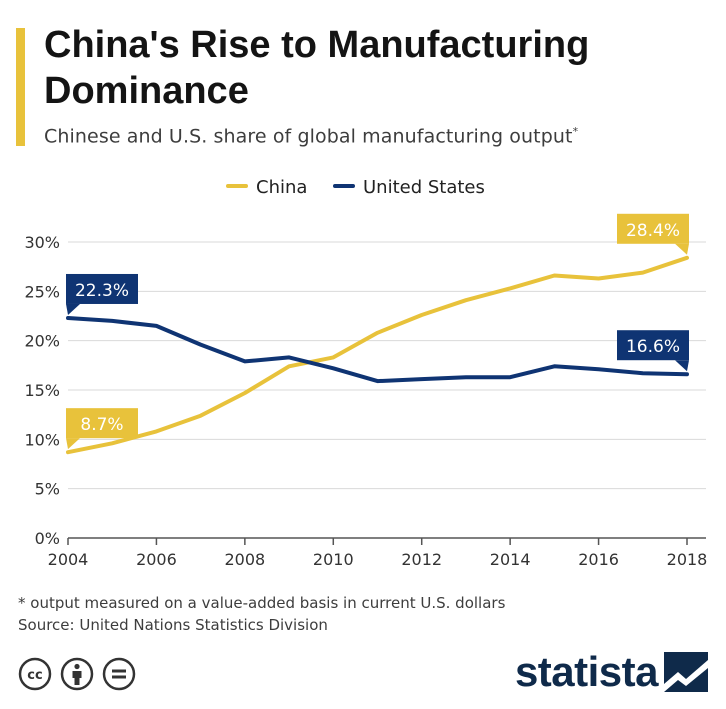  I want to click on legend: China United States, so click(355, 187).